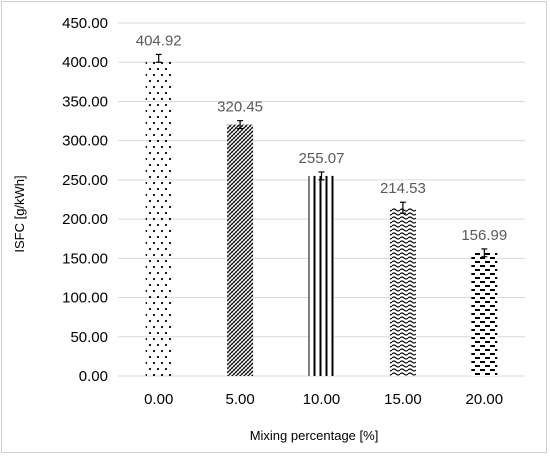  Describe the element at coordinates (19, 213) in the screenshot. I see `y-axis-title: ISFC [g/kWh]` at that location.